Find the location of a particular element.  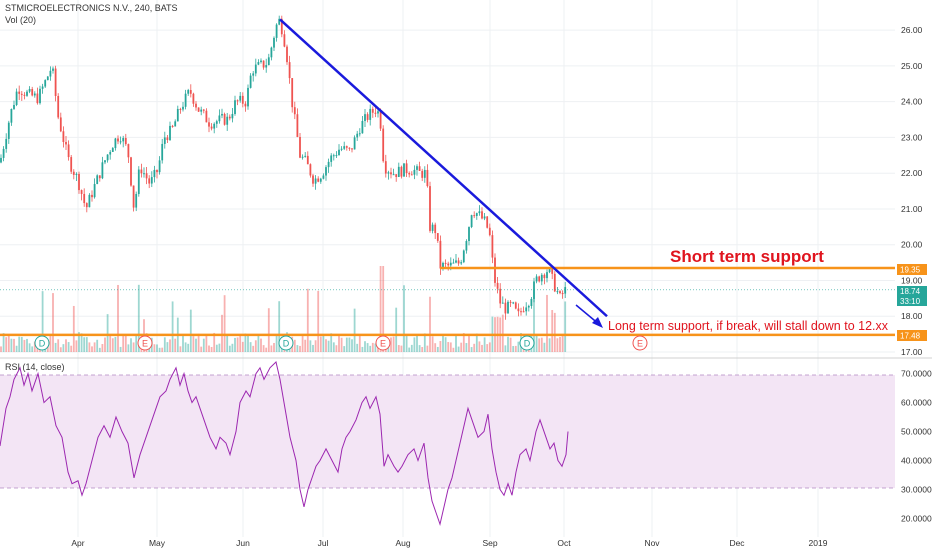

event-marker-circle is located at coordinates (42, 343).